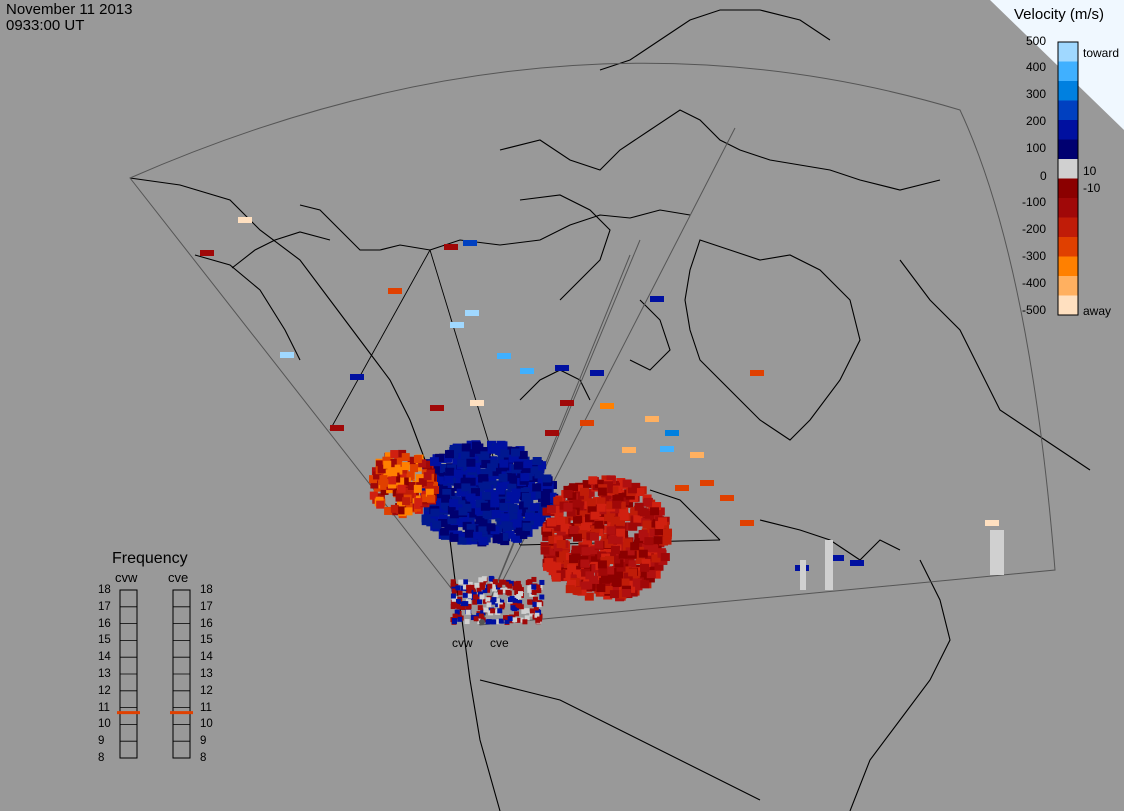 This screenshot has height=811, width=1124. I want to click on frequency-tick-label: 9, so click(101, 741).